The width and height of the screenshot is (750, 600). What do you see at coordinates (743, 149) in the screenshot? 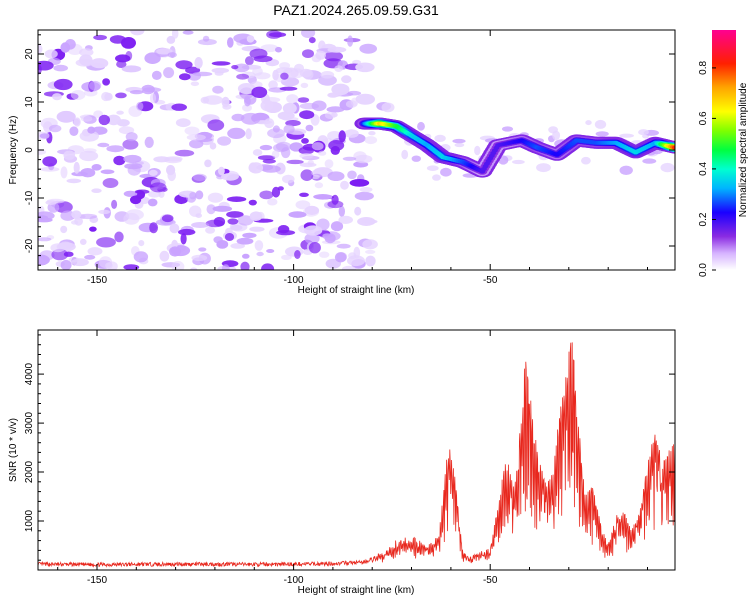
I see `colorbar-label: Normalized spectral amplitude` at bounding box center [743, 149].